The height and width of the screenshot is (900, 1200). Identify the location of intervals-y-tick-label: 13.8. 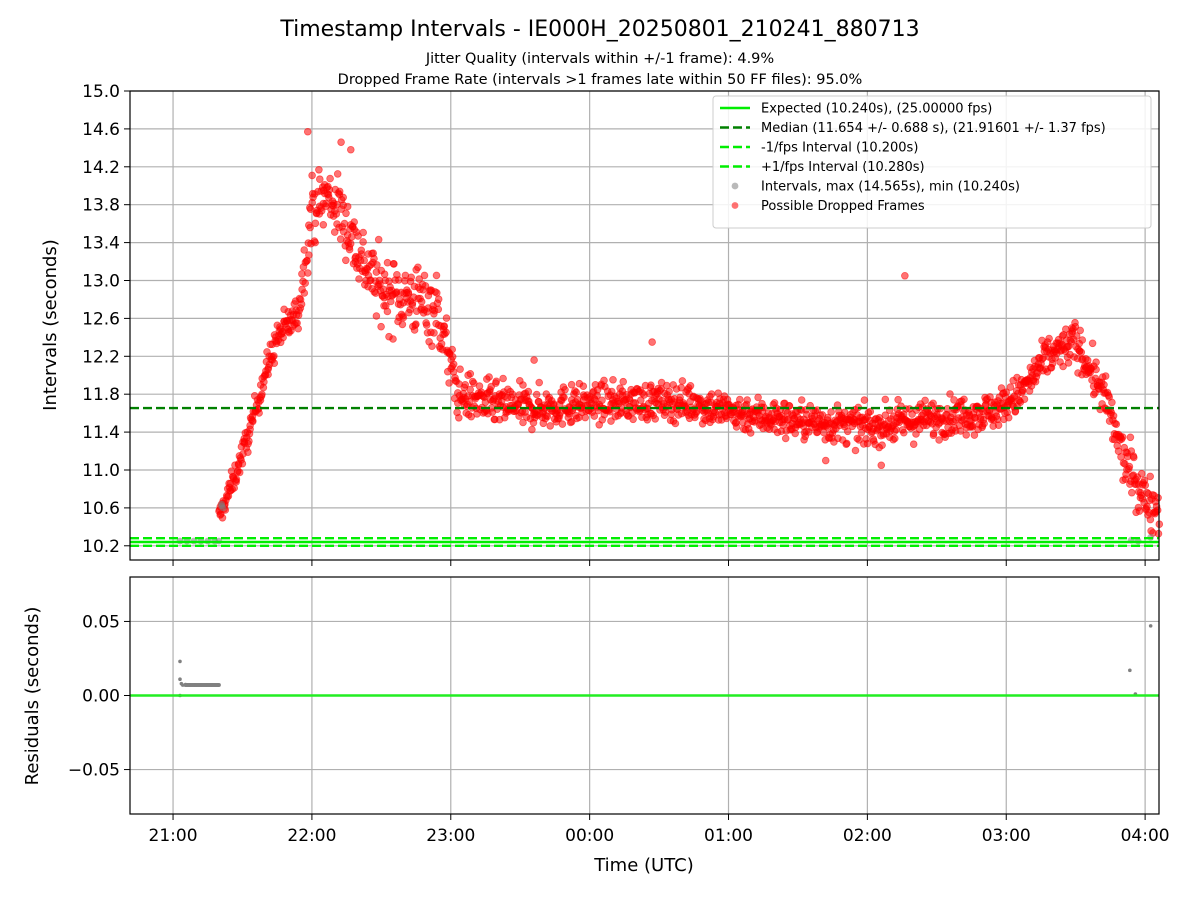
(101, 206).